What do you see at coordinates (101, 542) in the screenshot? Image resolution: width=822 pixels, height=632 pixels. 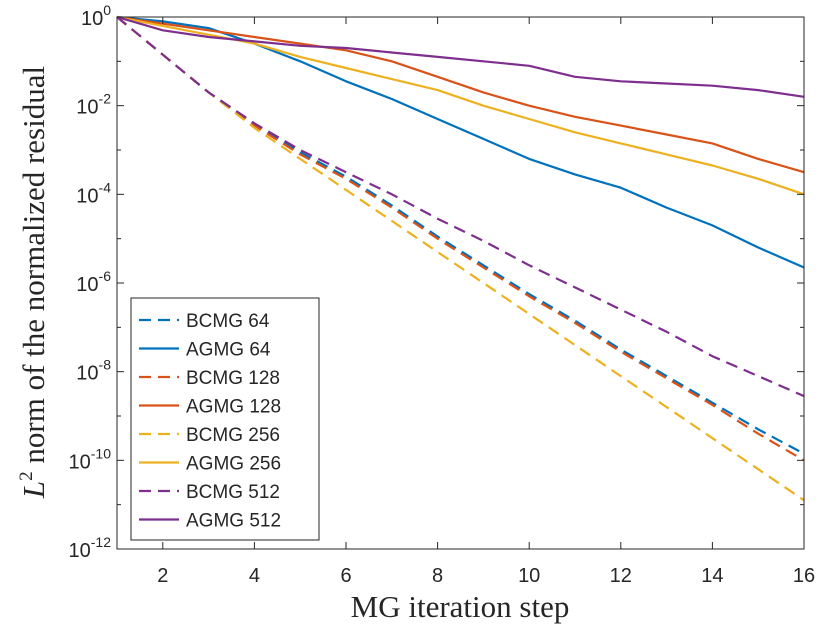 I see `y-tick-power: -12` at bounding box center [101, 542].